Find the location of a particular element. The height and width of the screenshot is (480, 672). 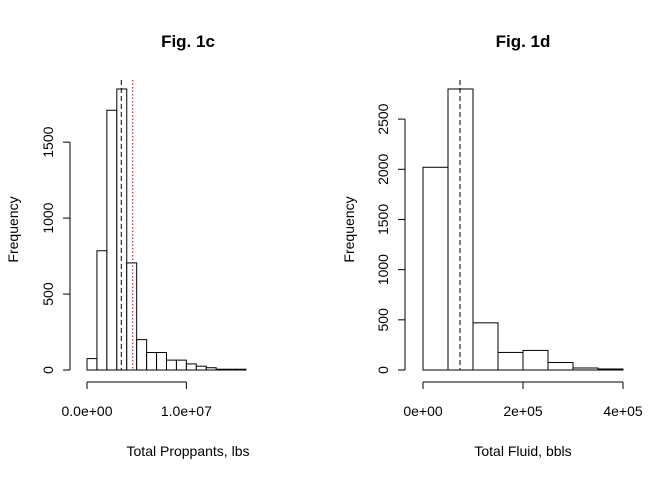

x-axis-label: Total Fluid, bbls is located at coordinates (522, 451).